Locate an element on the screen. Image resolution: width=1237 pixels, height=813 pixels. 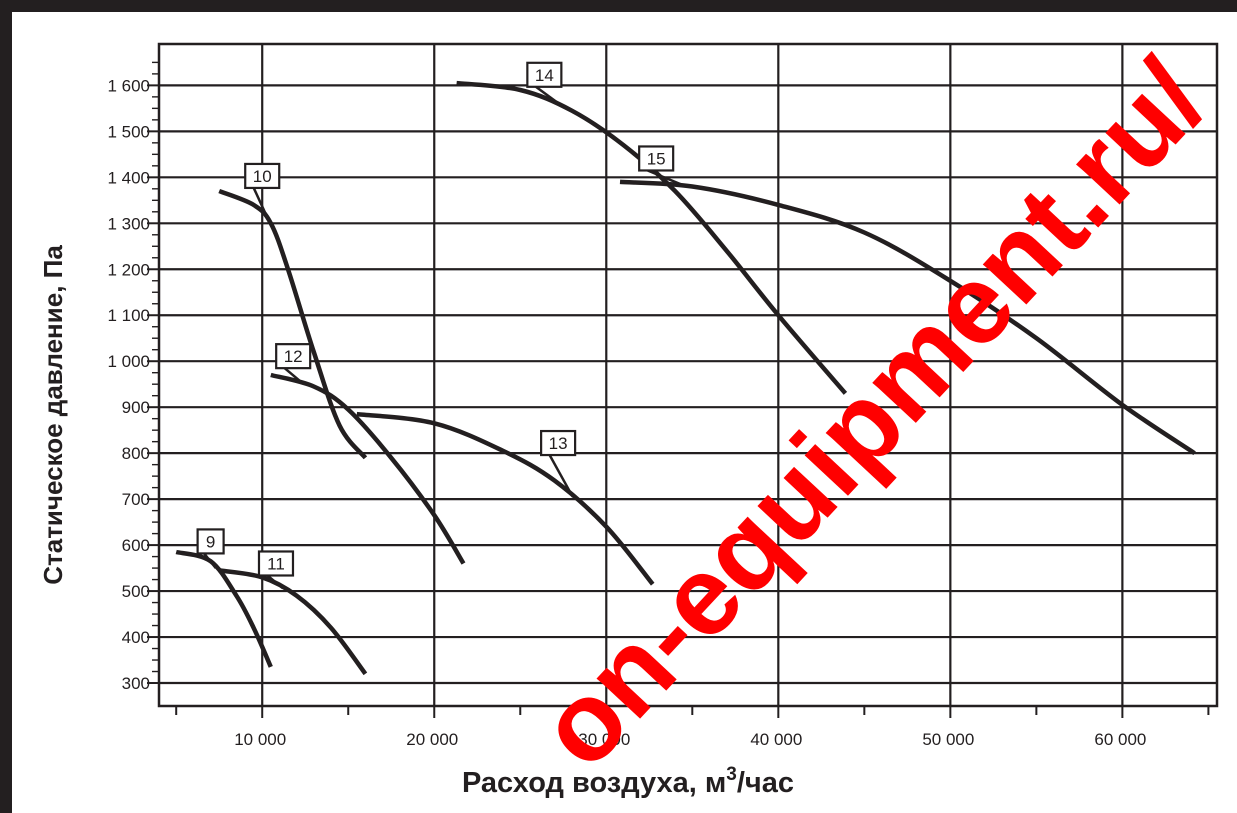
x-tick-label-4: 50 000 is located at coordinates (948, 739).